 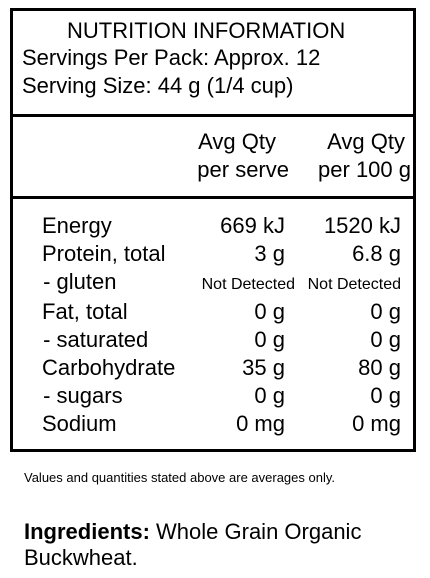 What do you see at coordinates (80, 395) in the screenshot?
I see `row-label: - sugars` at bounding box center [80, 395].